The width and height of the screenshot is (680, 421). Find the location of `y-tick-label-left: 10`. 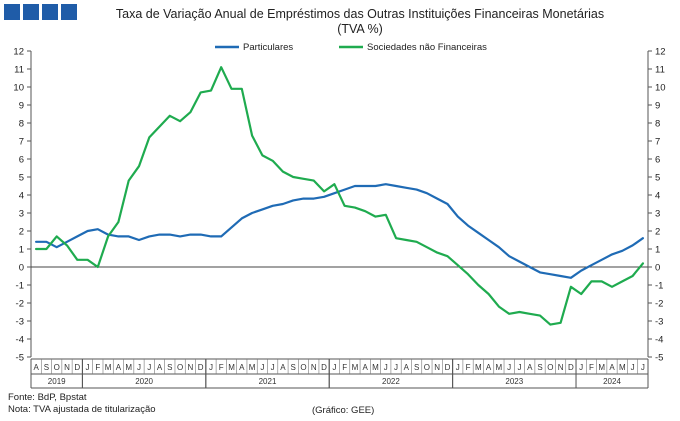

y-tick-label-left: 10 is located at coordinates (18, 88).